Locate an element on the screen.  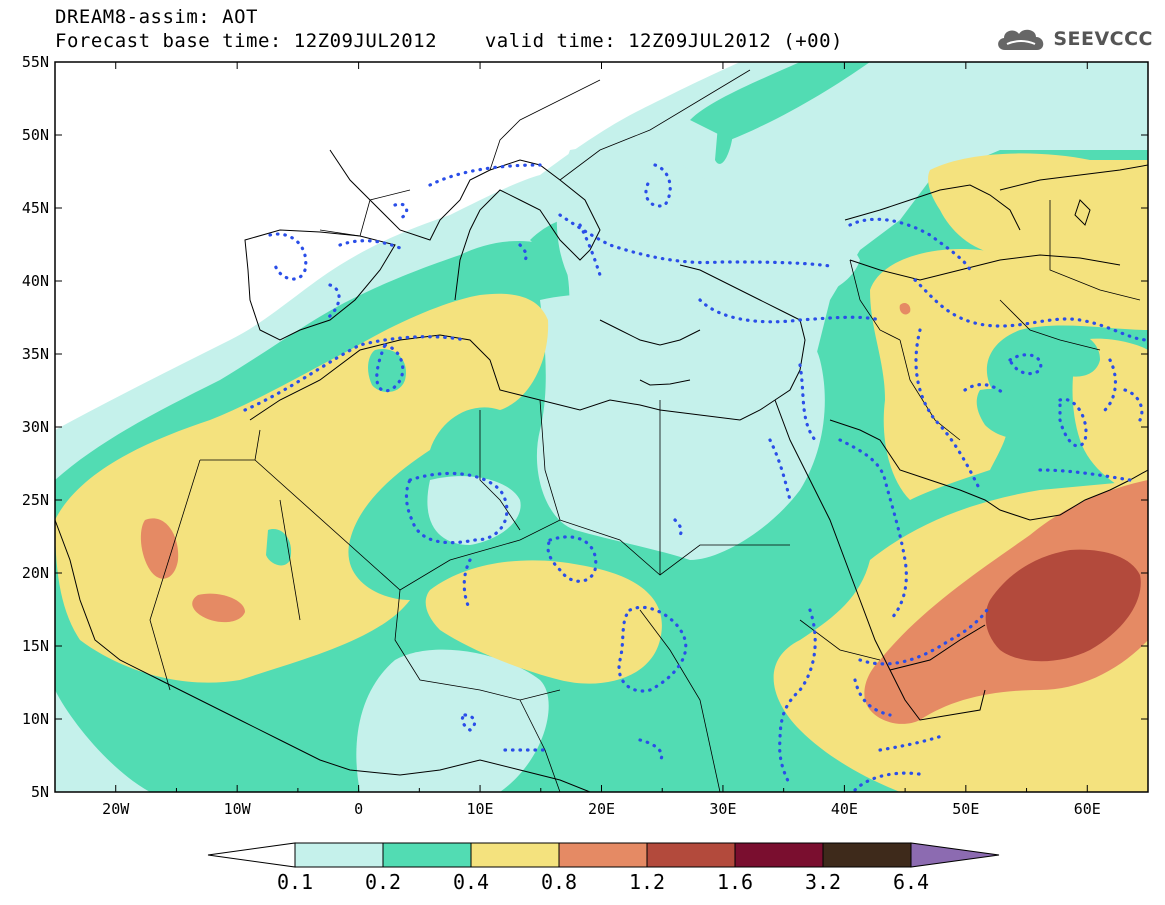
colorbar-label: 0.1 is located at coordinates (295, 882).